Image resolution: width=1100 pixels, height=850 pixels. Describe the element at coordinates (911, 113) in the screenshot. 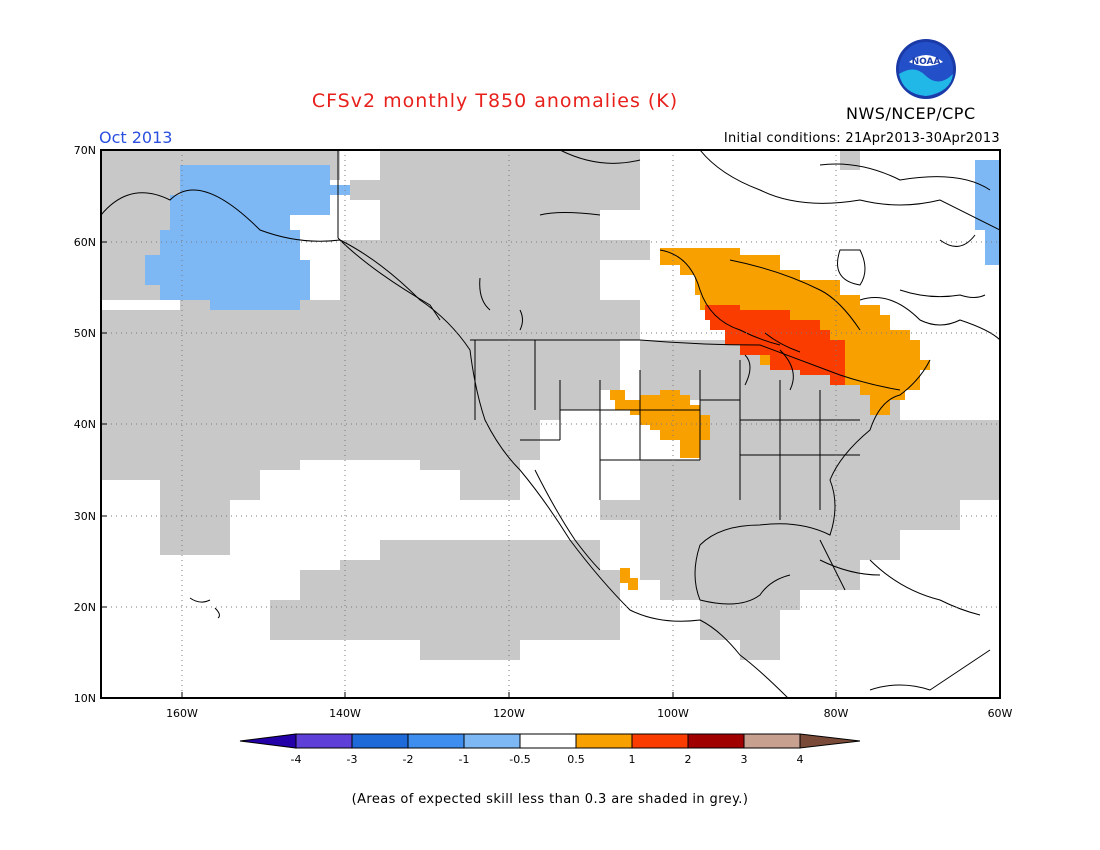

I see `agency-label: NWS/NCEP/CPC` at that location.